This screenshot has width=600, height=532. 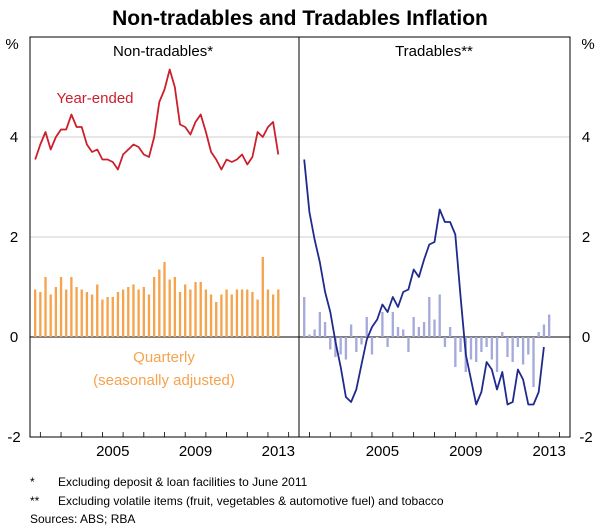 I want to click on panel-title-tradables: Tradables**, so click(x=434, y=51).